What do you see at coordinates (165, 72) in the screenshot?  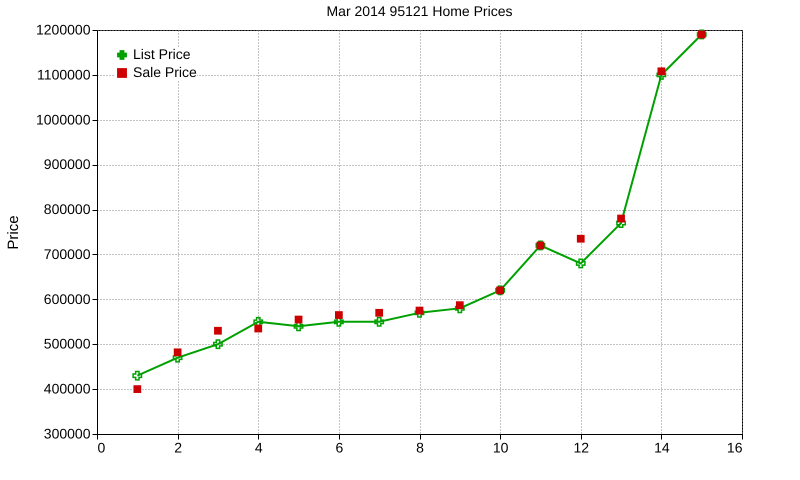 I see `legend-label: Sale Price` at bounding box center [165, 72].